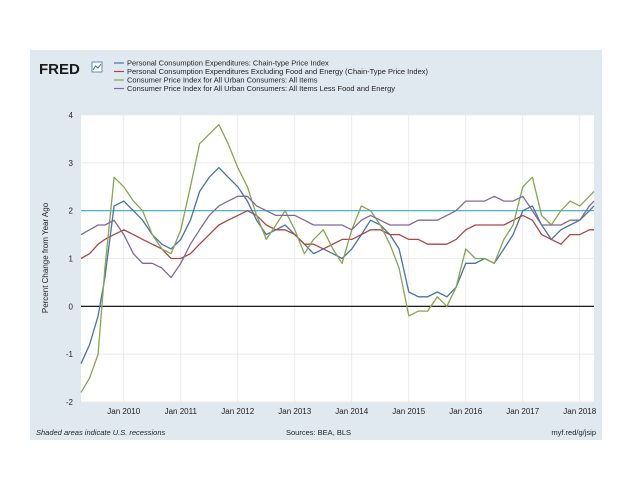 The width and height of the screenshot is (640, 480). I want to click on fred-chart-icon, so click(97, 67).